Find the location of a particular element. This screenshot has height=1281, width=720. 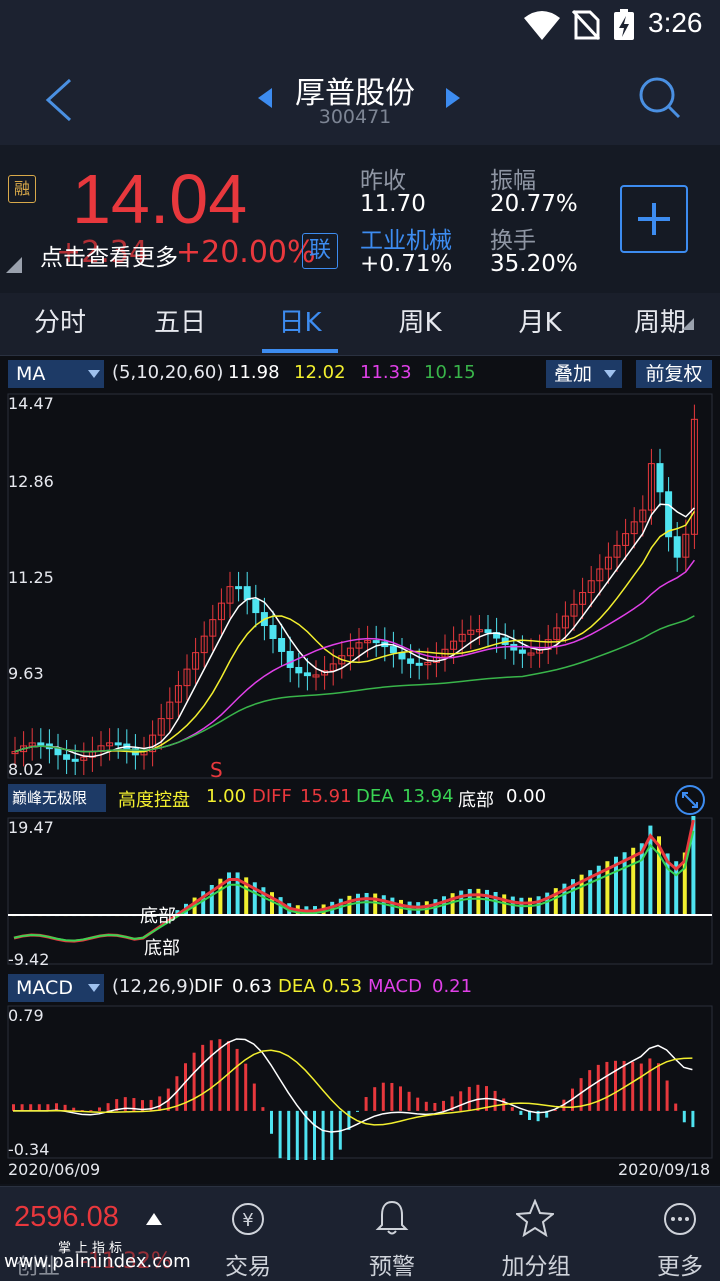

lian-badge: 联 is located at coordinates (320, 251).